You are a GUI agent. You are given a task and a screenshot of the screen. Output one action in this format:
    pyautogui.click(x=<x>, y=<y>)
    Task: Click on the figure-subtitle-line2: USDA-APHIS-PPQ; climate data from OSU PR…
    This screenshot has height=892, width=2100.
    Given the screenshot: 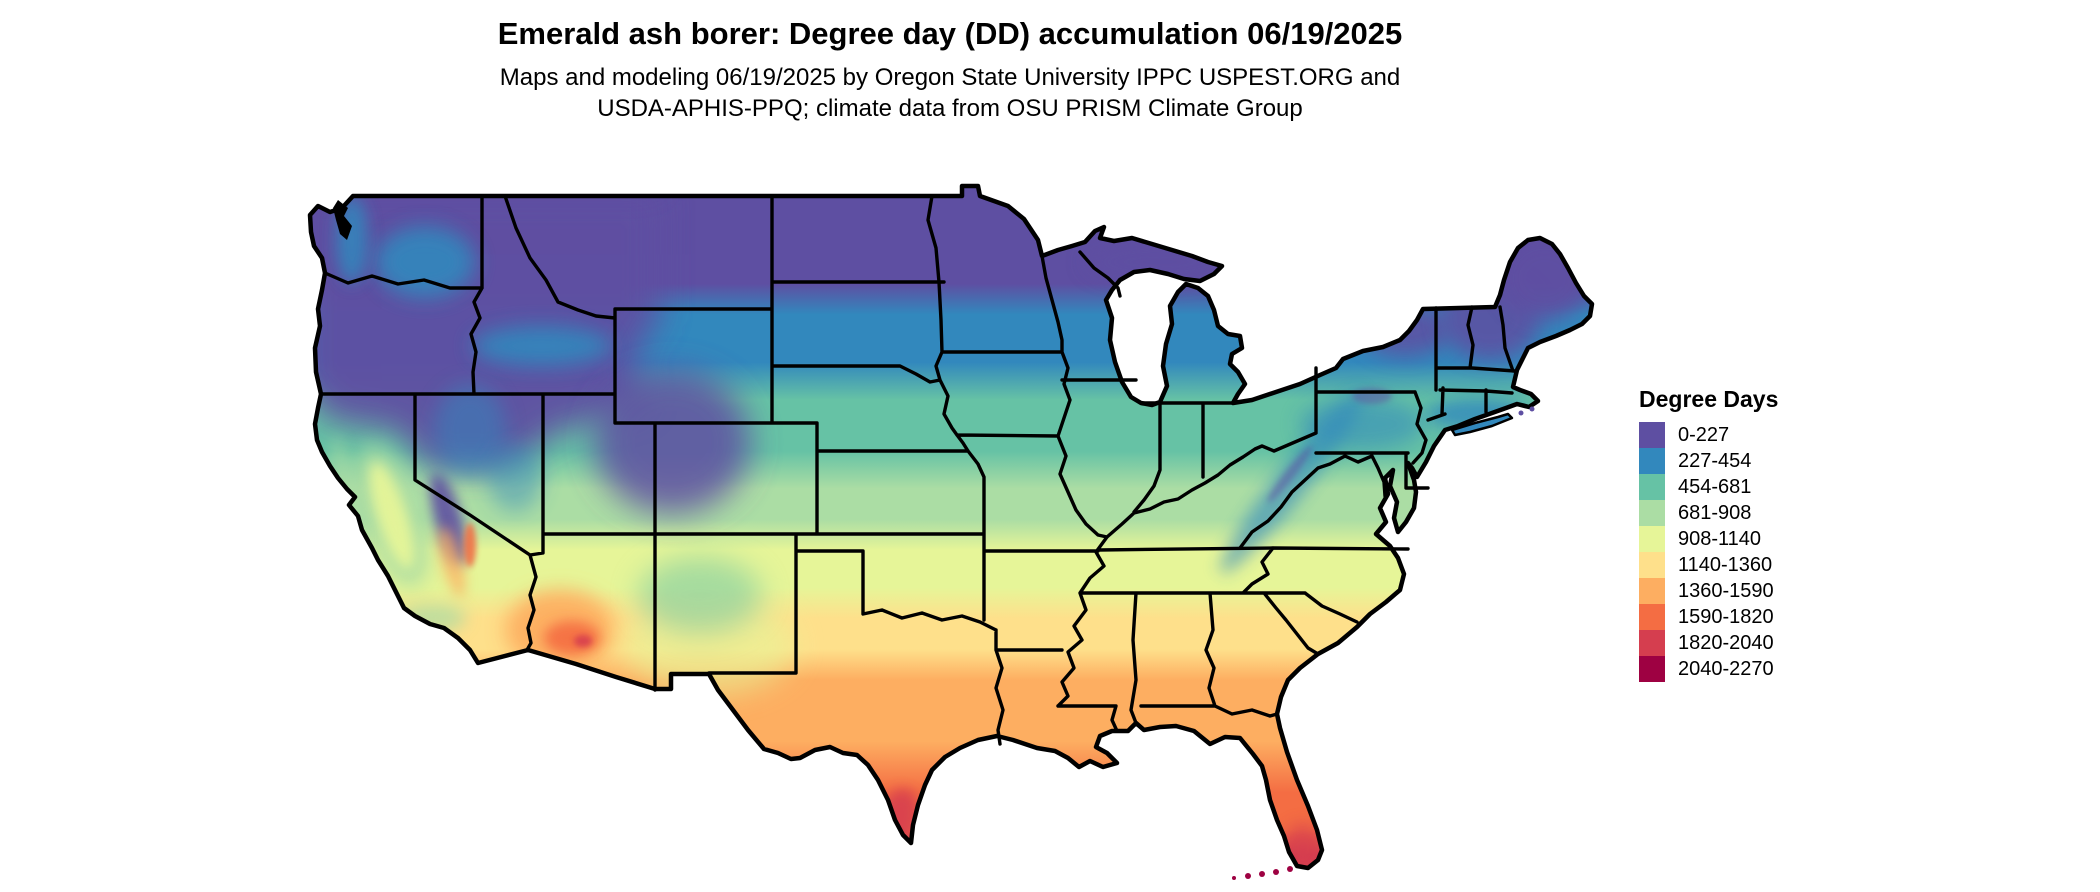 What is the action you would take?
    pyautogui.click(x=950, y=108)
    